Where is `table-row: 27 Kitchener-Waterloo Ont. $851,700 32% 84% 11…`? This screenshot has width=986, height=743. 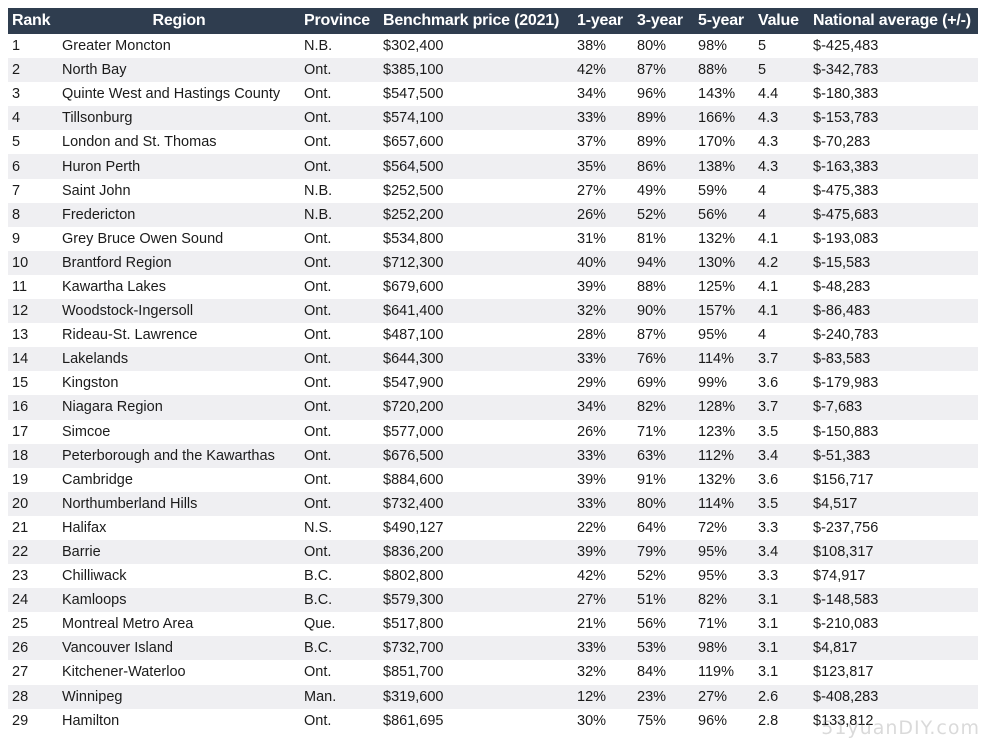 table-row: 27 Kitchener-Waterloo Ont. $851,700 32% 84% 11… is located at coordinates (493, 672).